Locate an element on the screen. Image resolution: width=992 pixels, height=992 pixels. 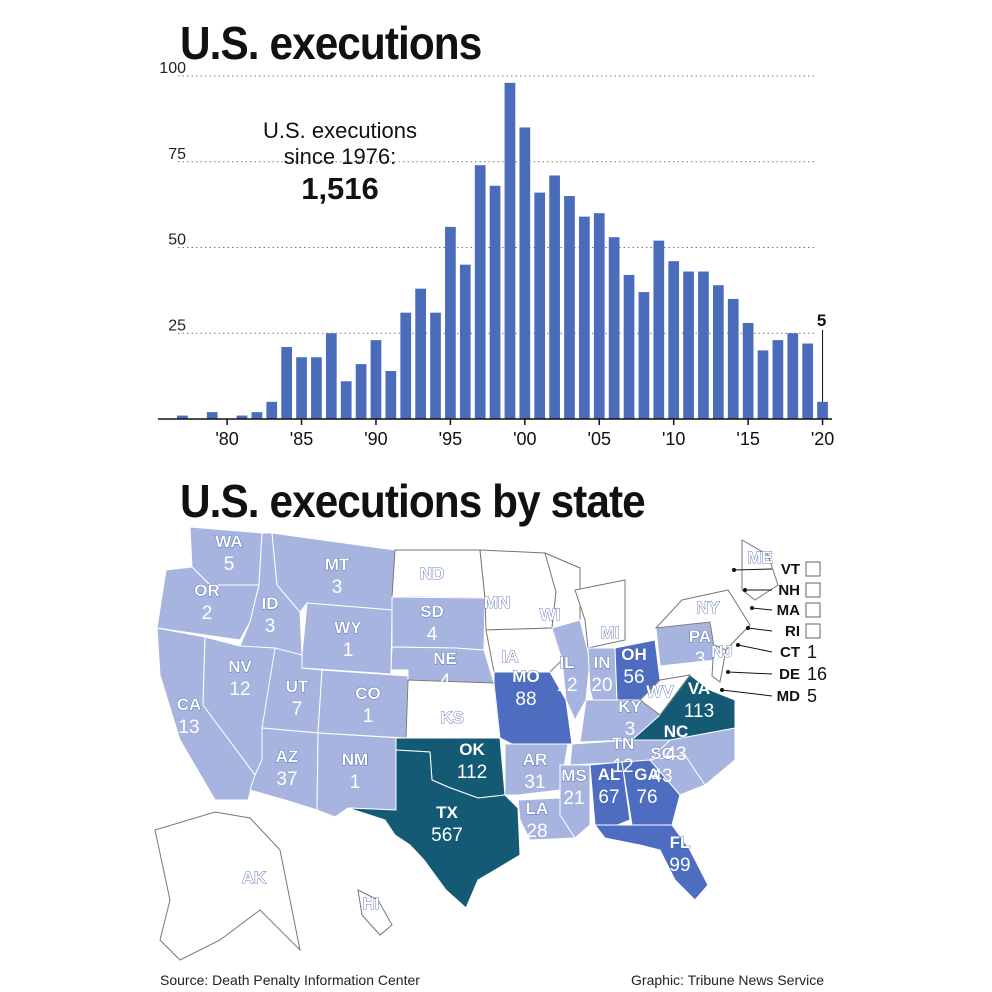
state-me is located at coordinates (760, 570).